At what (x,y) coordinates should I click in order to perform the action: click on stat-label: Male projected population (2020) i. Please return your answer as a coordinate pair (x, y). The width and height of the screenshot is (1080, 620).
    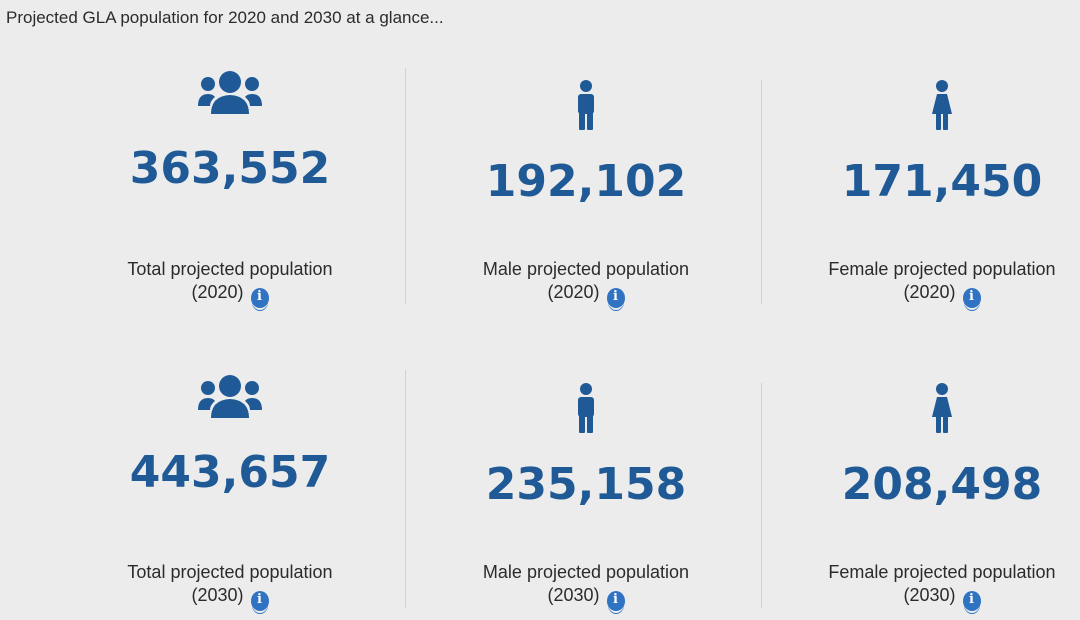
    Looking at the image, I should click on (586, 283).